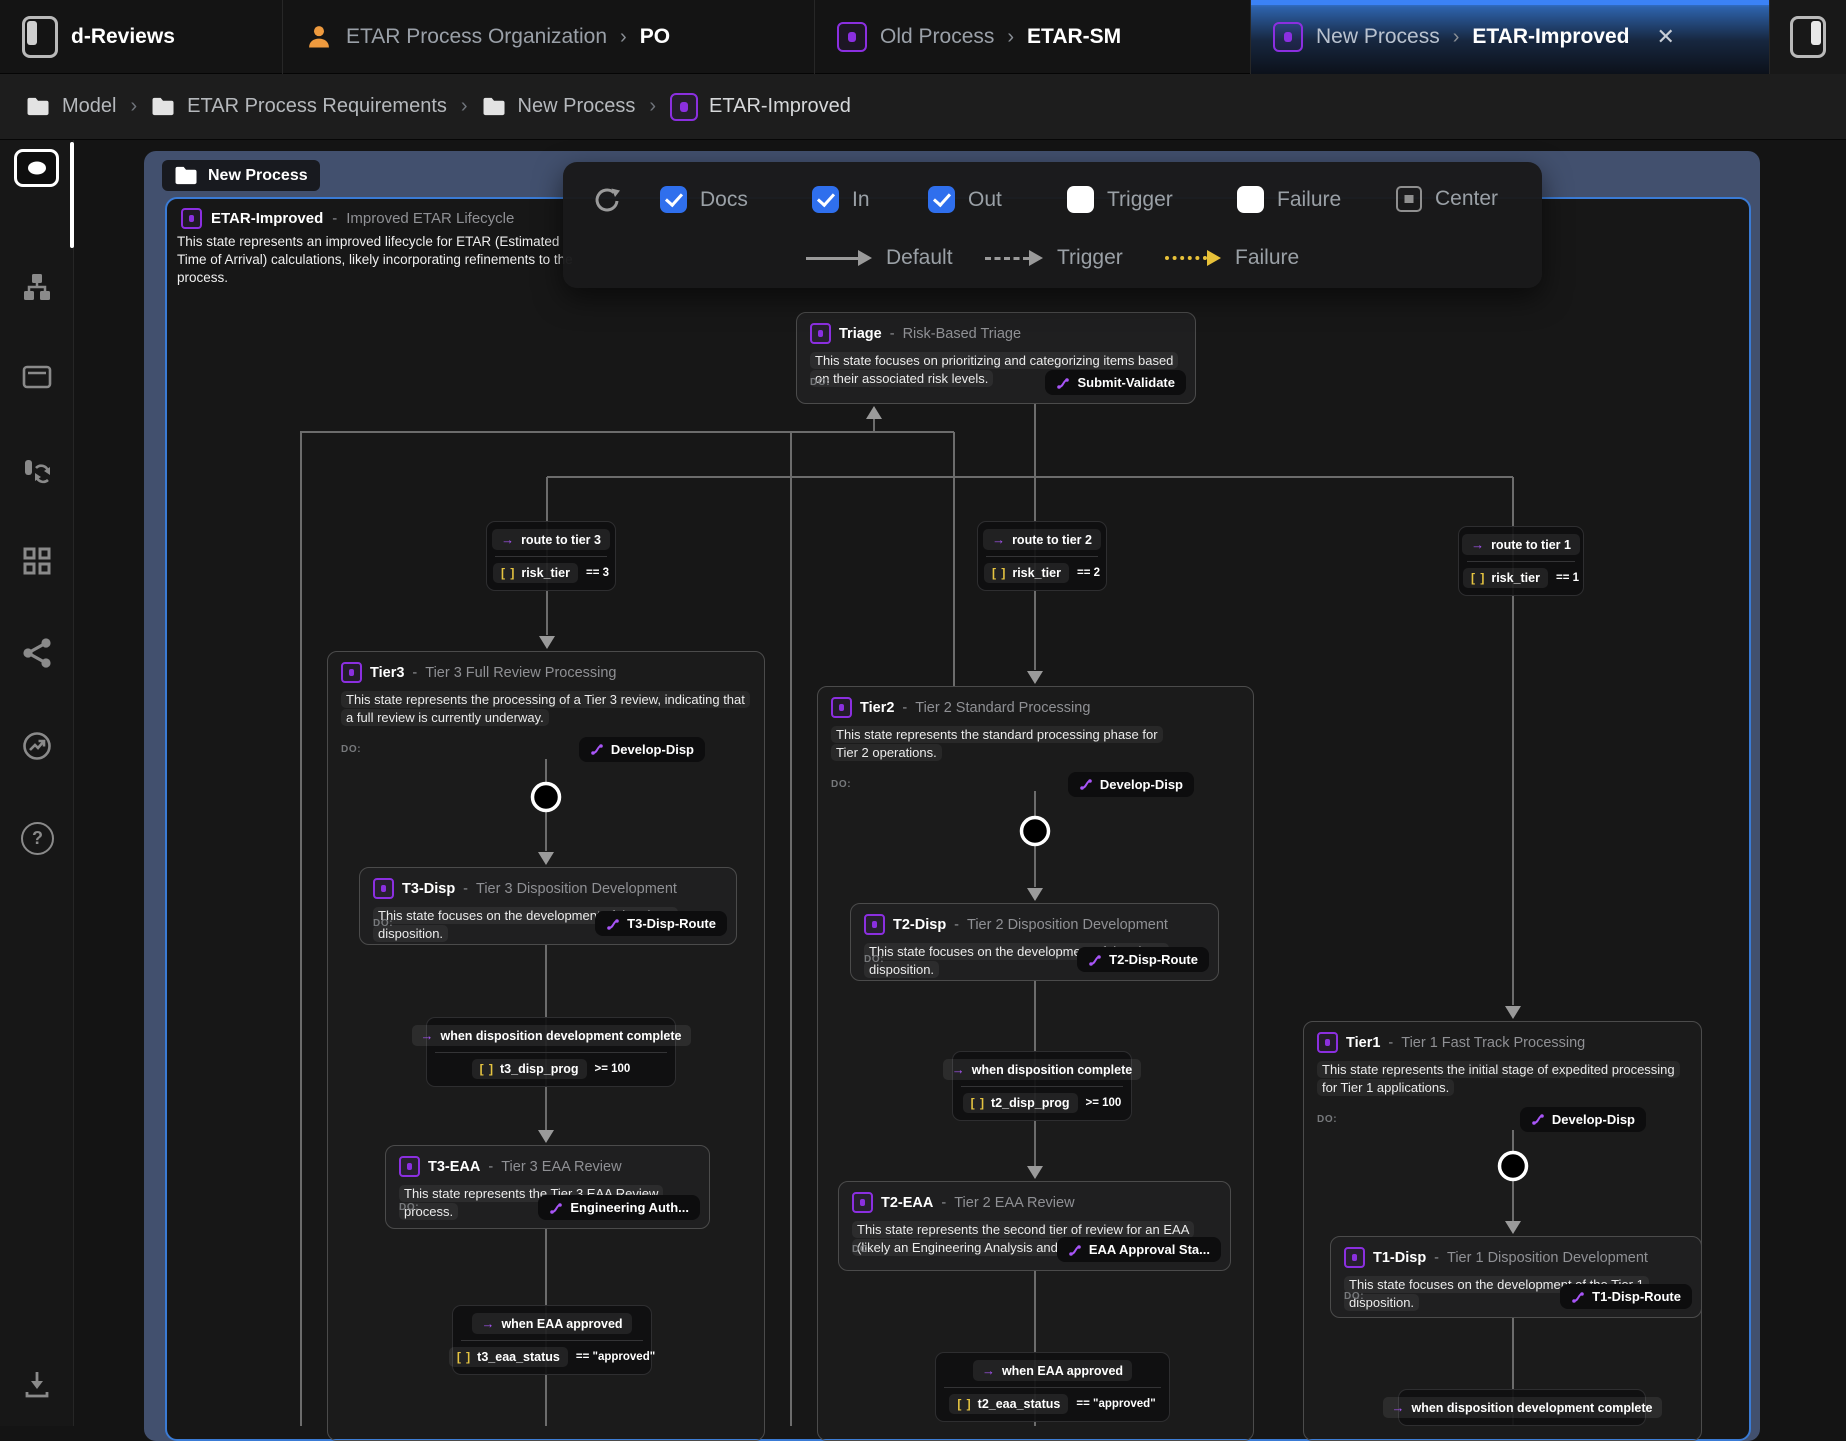 The height and width of the screenshot is (1441, 1846). I want to click on toolbar-toggle-in: In, so click(841, 199).